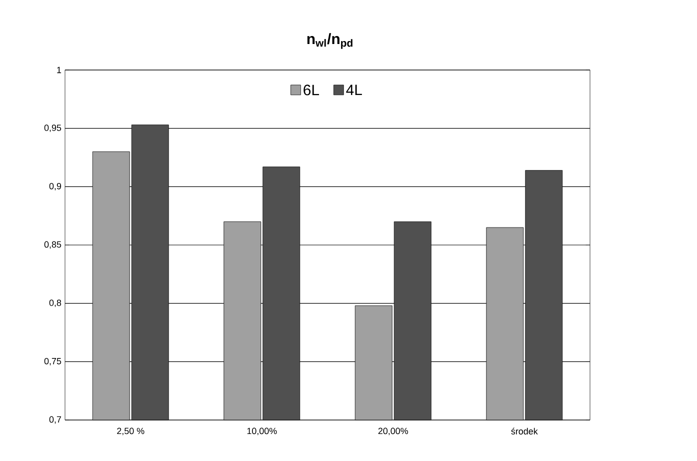  What do you see at coordinates (59, 70) in the screenshot?
I see `y-tick-label: 1` at bounding box center [59, 70].